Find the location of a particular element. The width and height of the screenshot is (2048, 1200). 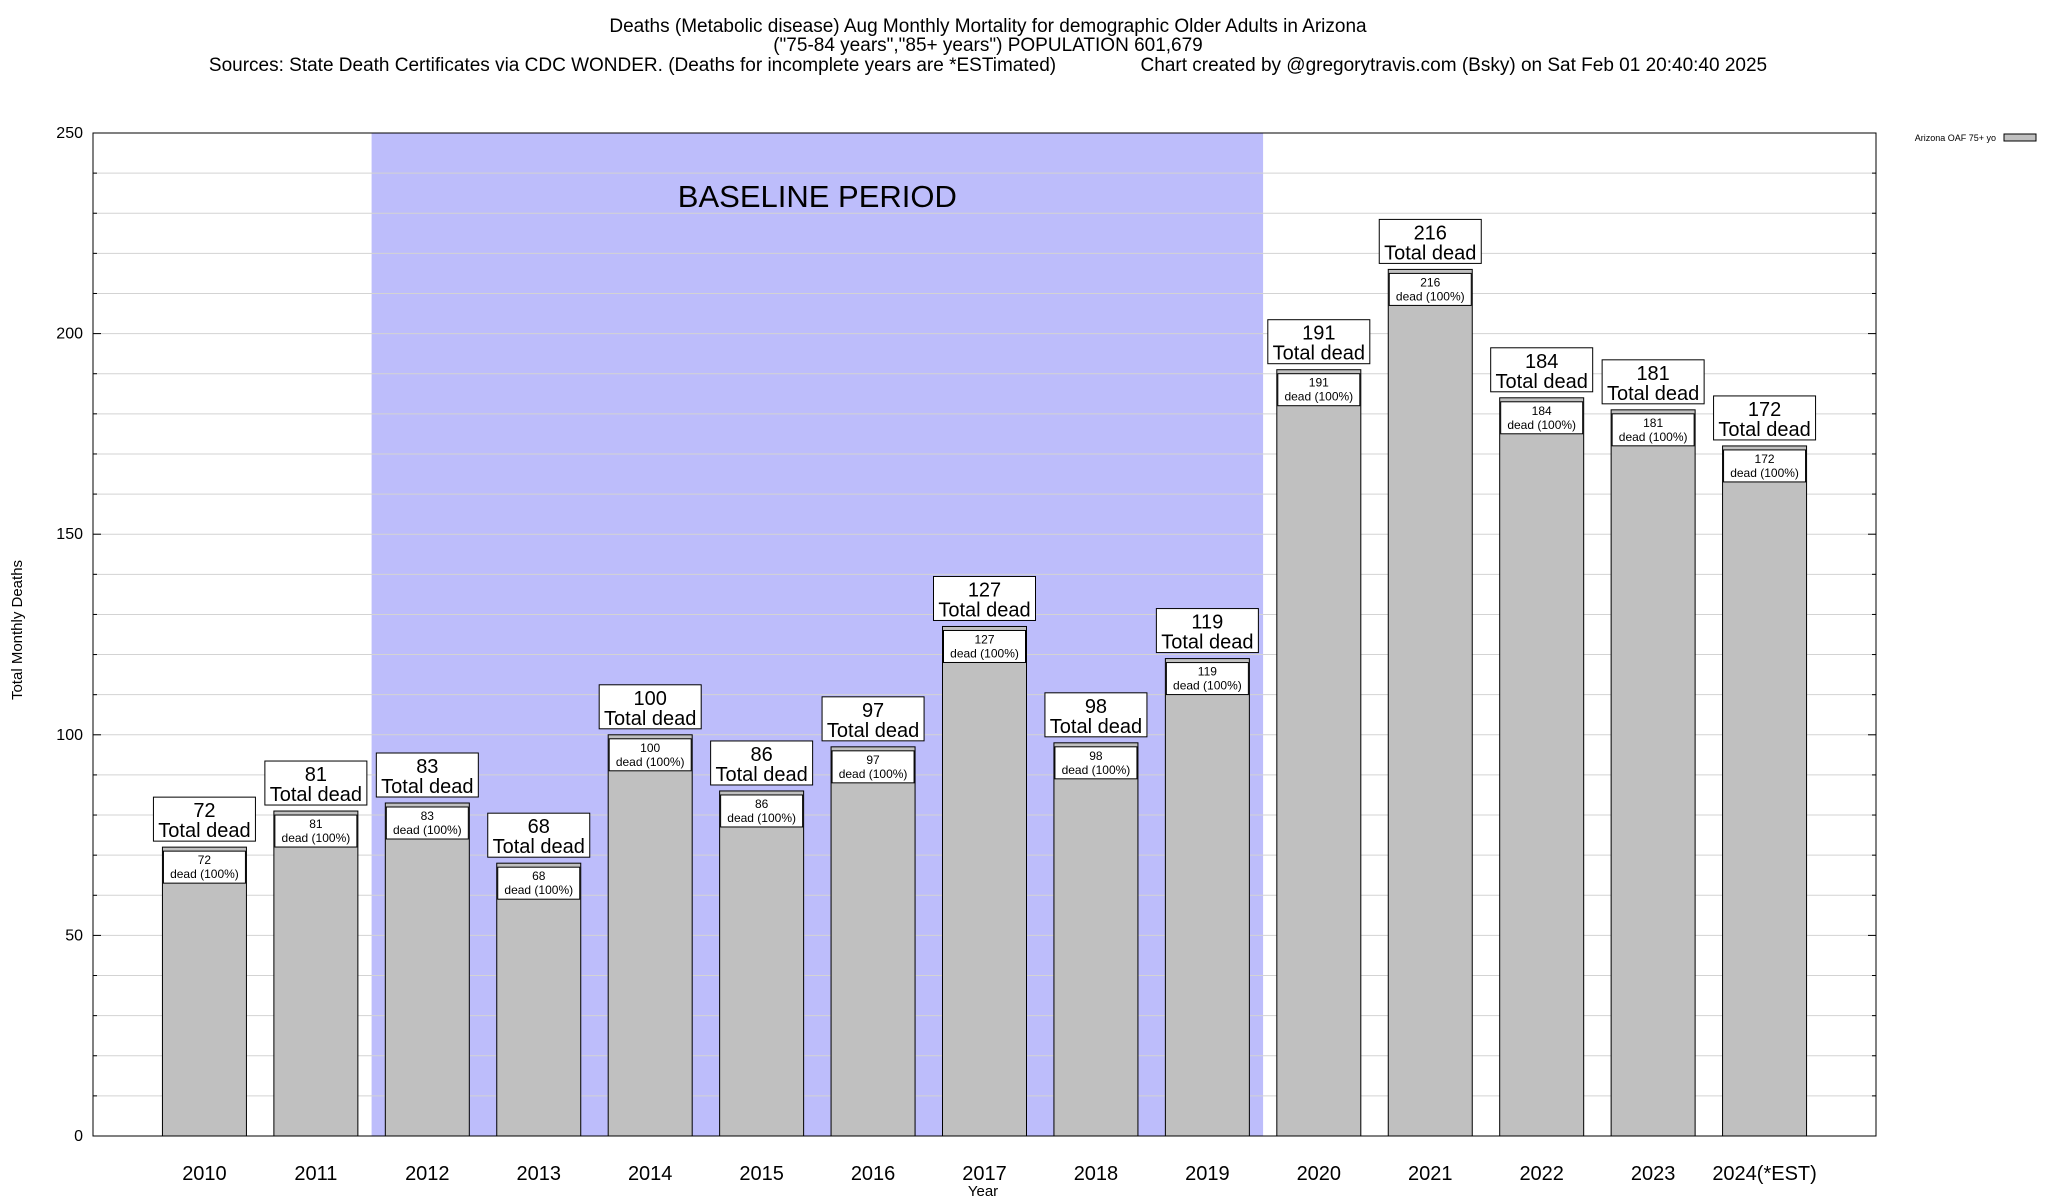

bar-total-value: 127 is located at coordinates (984, 590).